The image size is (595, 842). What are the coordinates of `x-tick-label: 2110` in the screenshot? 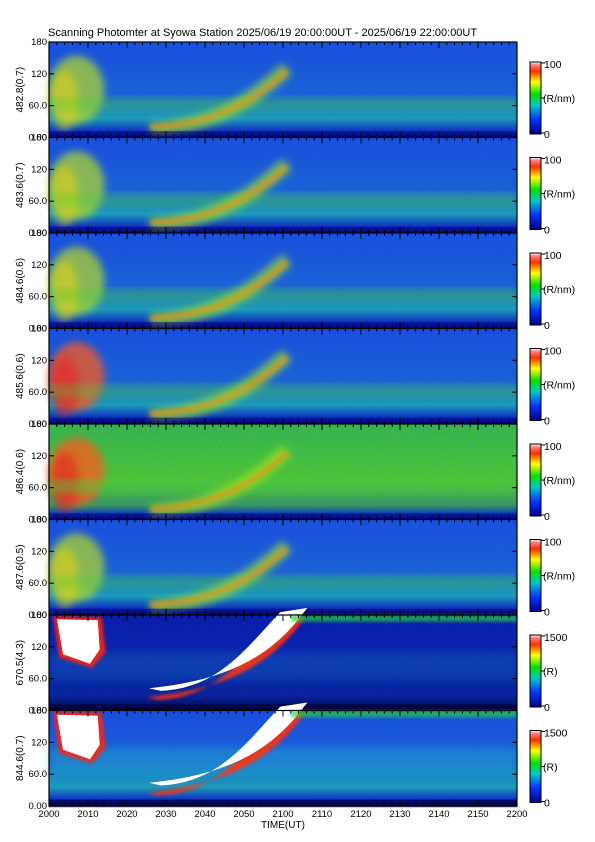 It's located at (322, 814).